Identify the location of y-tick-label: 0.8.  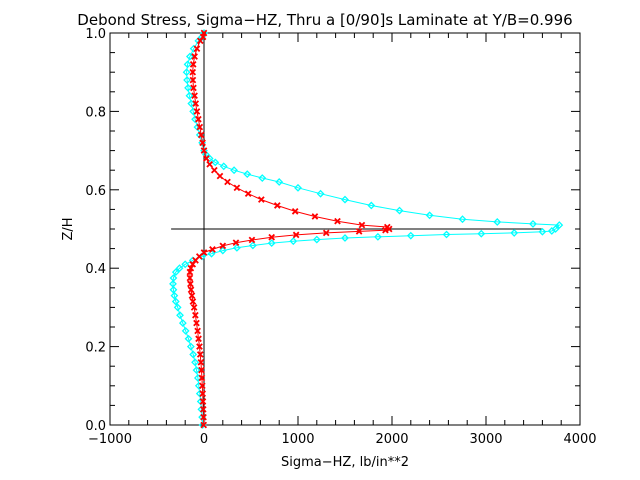
(95, 112).